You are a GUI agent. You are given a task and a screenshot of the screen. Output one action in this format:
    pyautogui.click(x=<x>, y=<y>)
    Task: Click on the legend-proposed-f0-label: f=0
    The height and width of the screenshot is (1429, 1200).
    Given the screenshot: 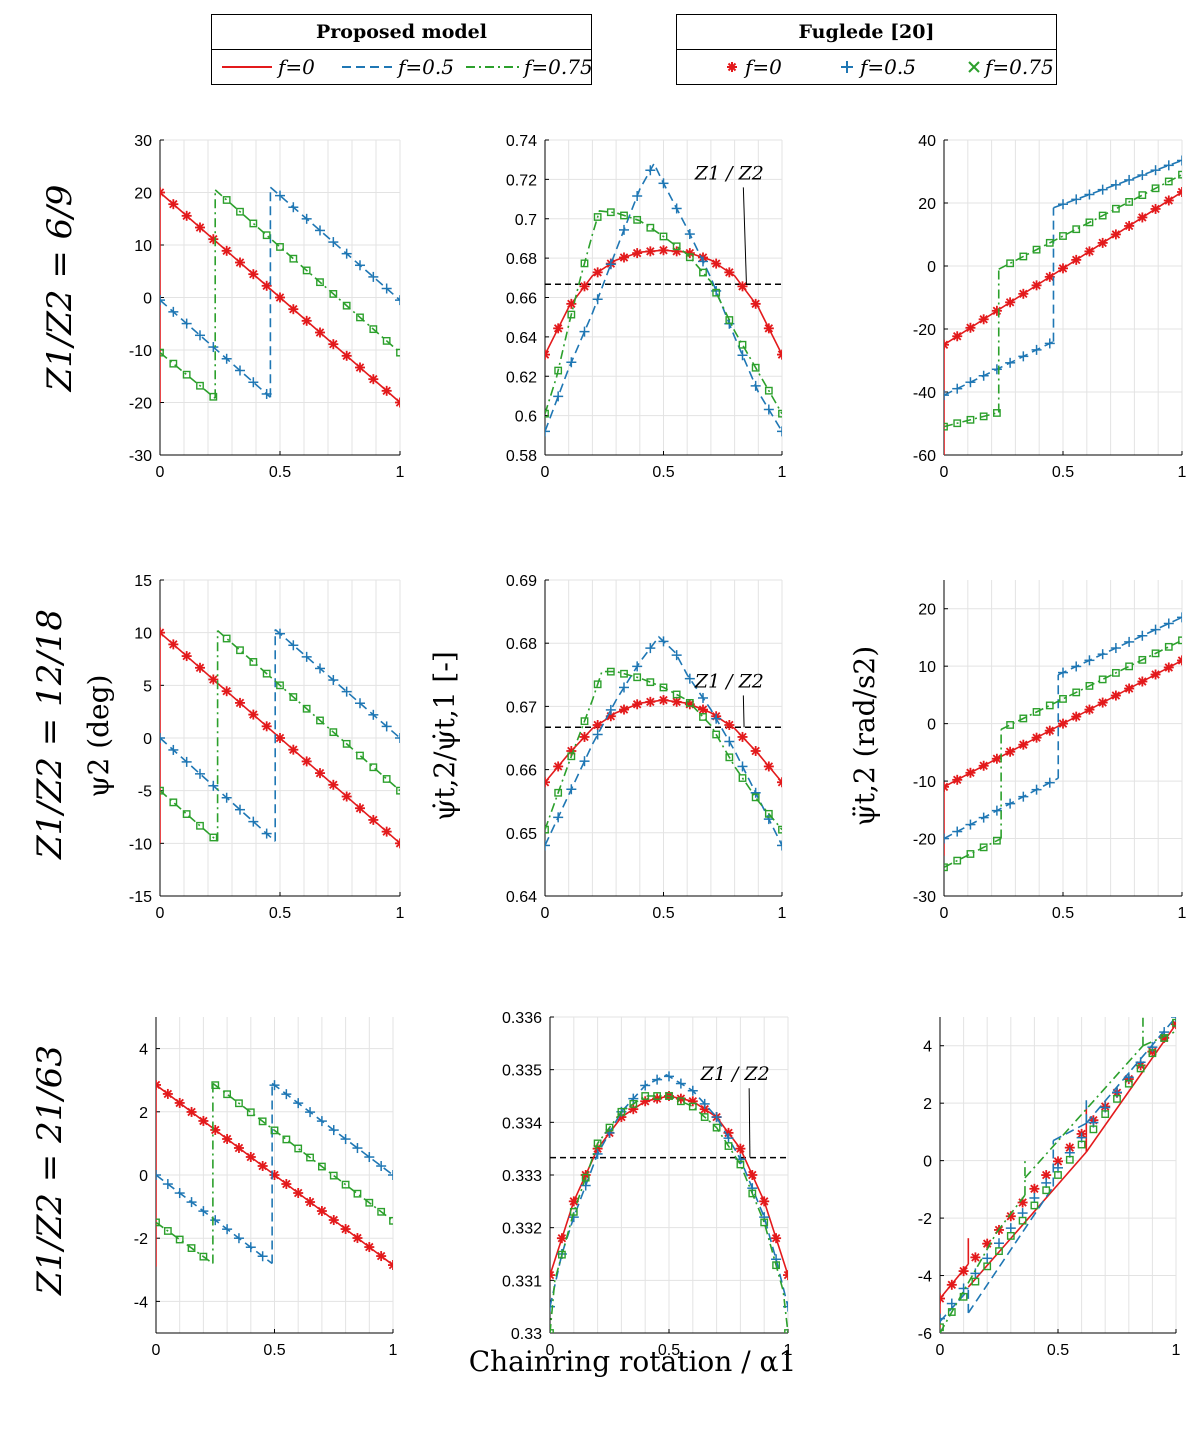 What is the action you would take?
    pyautogui.click(x=296, y=67)
    